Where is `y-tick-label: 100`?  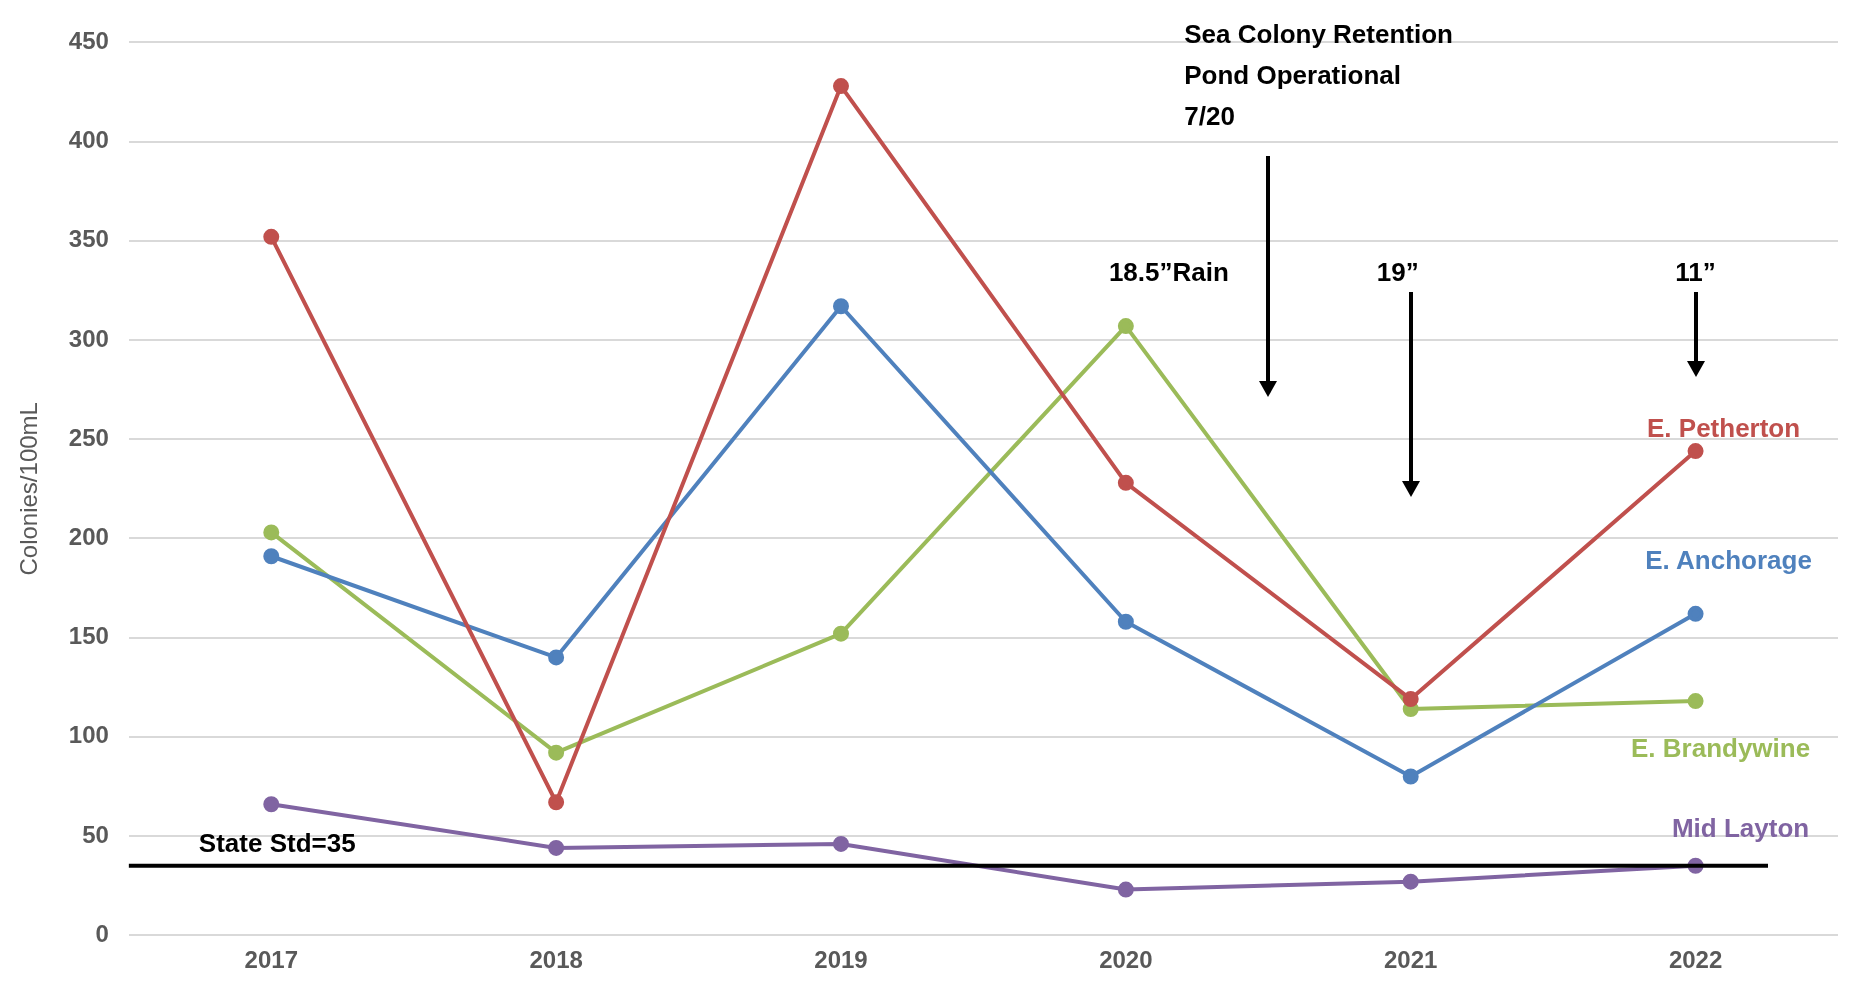 y-tick-label: 100 is located at coordinates (88, 735).